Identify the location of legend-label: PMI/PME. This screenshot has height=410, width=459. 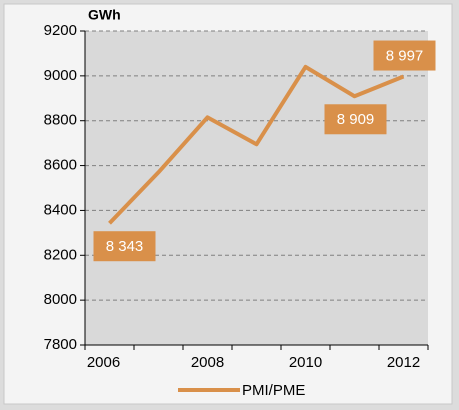
(273, 390).